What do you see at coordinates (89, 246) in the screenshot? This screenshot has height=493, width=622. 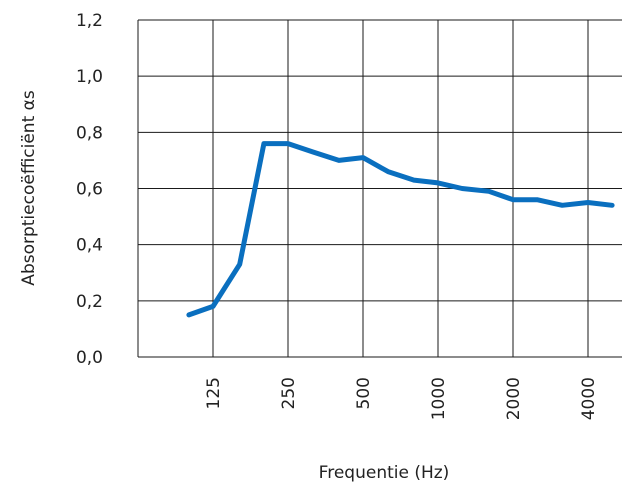 I see `y-tick-label: 0,4` at bounding box center [89, 246].